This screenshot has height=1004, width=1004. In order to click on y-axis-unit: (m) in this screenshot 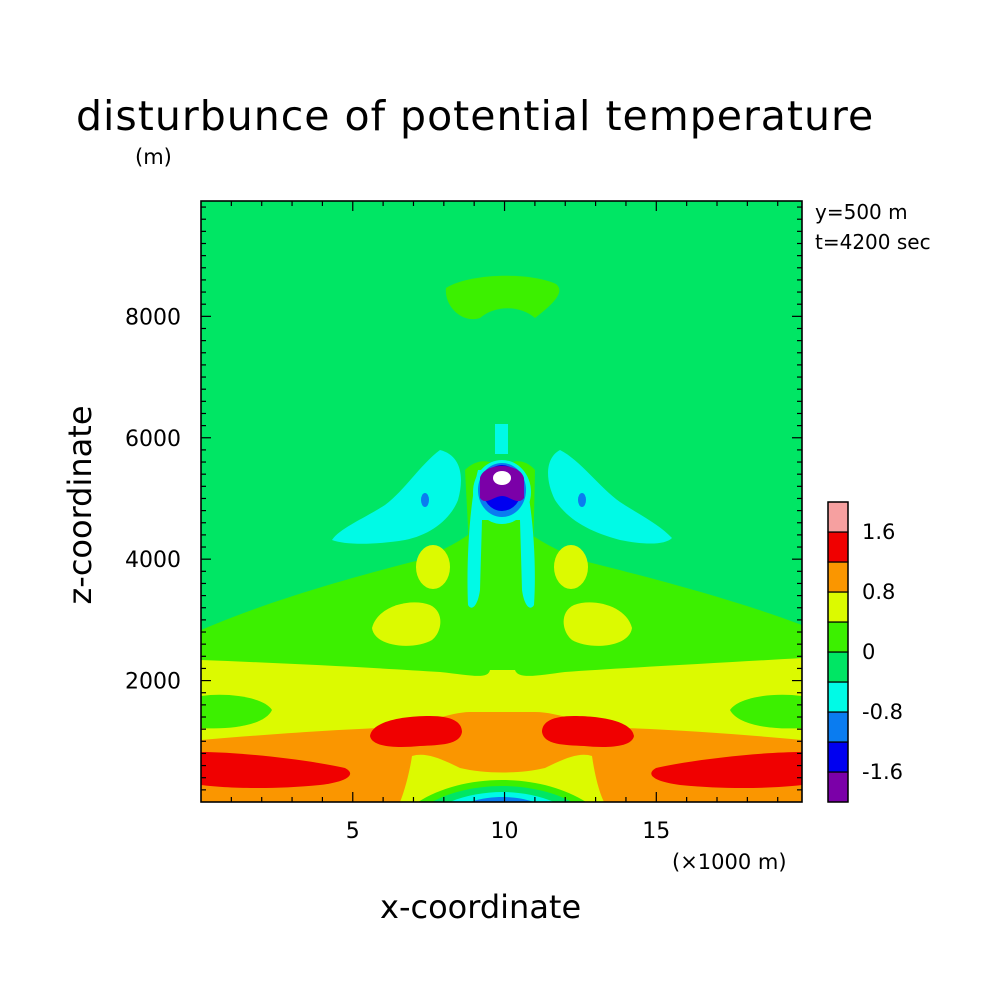, I will do `click(153, 157)`.